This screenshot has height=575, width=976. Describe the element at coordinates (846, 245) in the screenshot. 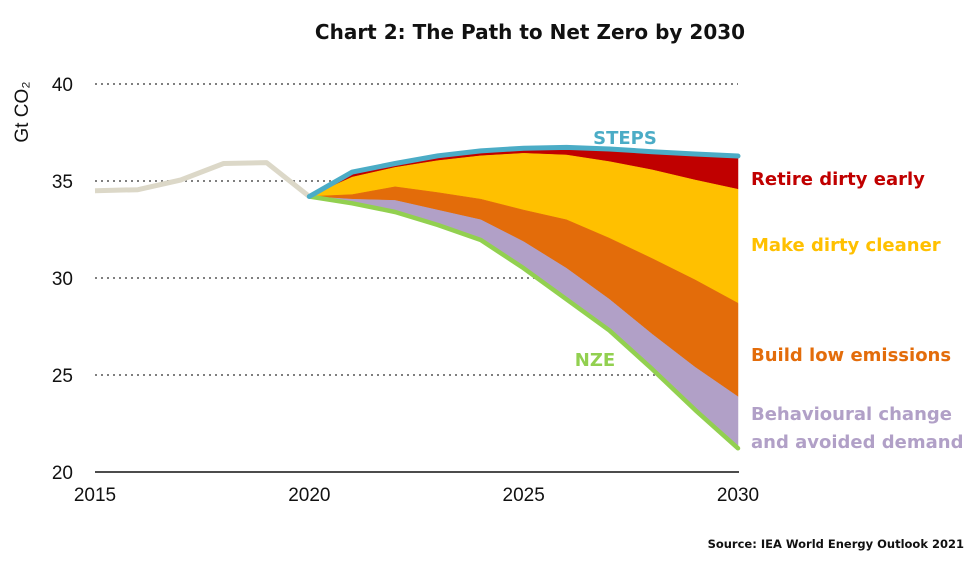

I see `label-make-dirty-cleaner: Make dirty cleaner` at that location.